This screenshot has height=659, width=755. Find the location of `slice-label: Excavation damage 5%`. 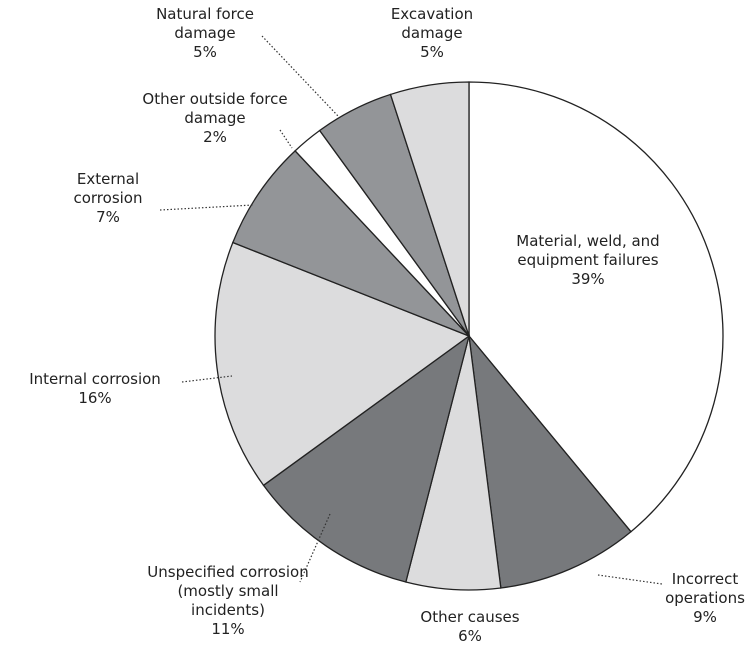

slice-label: Excavation damage 5% is located at coordinates (432, 33).